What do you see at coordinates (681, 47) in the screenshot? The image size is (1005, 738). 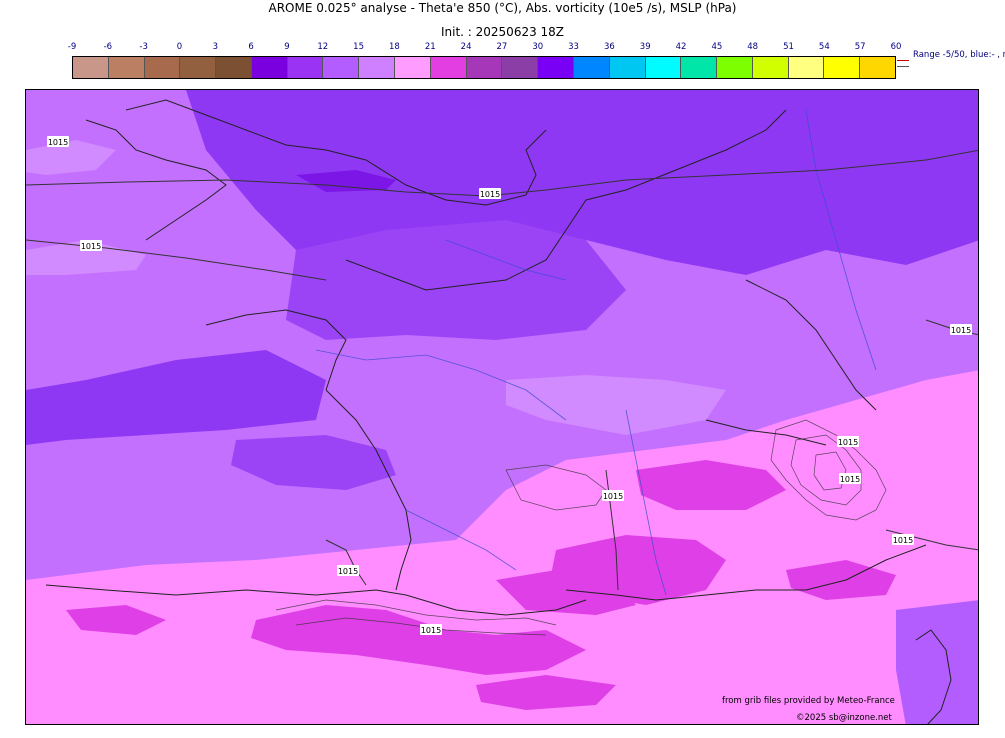 I see `colorbar-tick-label: 42` at bounding box center [681, 47].